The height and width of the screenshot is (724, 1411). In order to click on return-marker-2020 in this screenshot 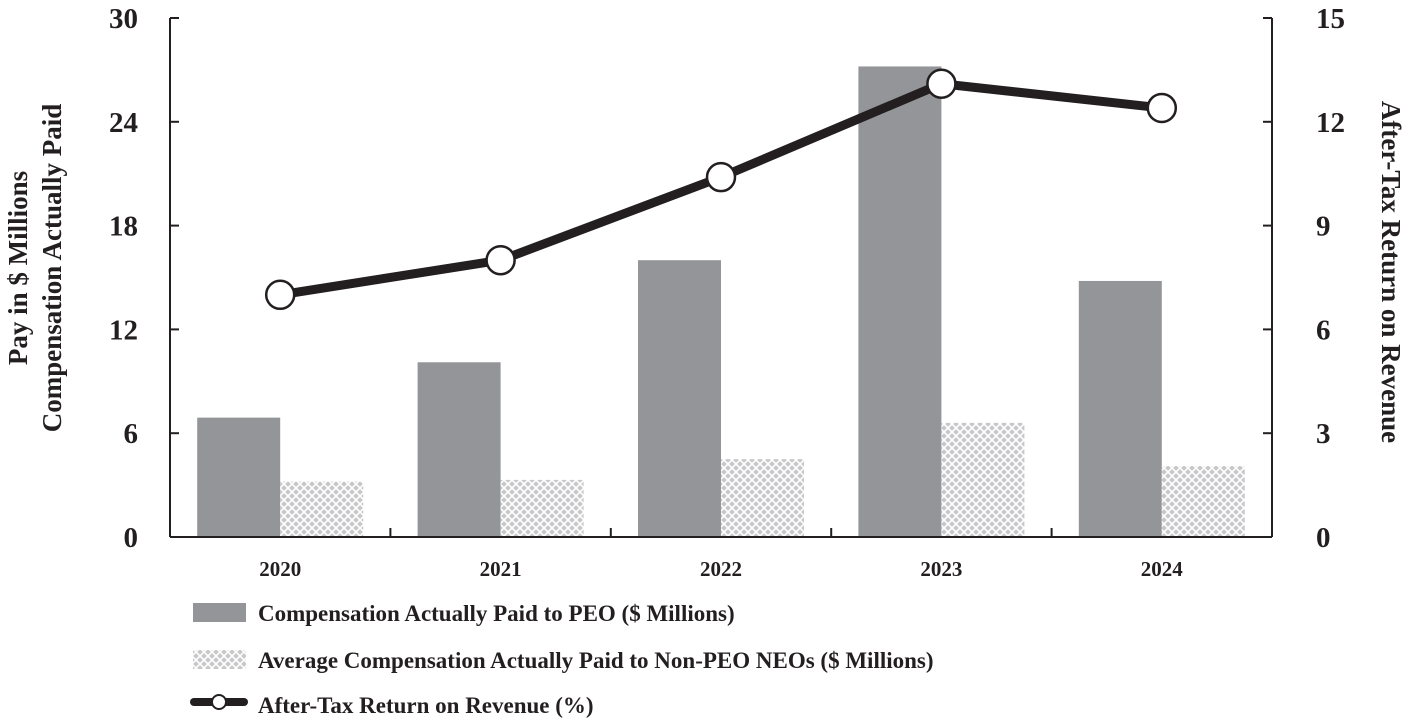, I will do `click(280, 295)`.